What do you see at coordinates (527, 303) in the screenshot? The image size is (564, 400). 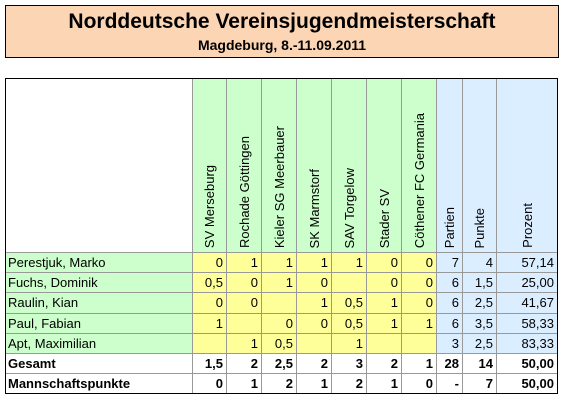 I see `table-cell: 41,67` at bounding box center [527, 303].